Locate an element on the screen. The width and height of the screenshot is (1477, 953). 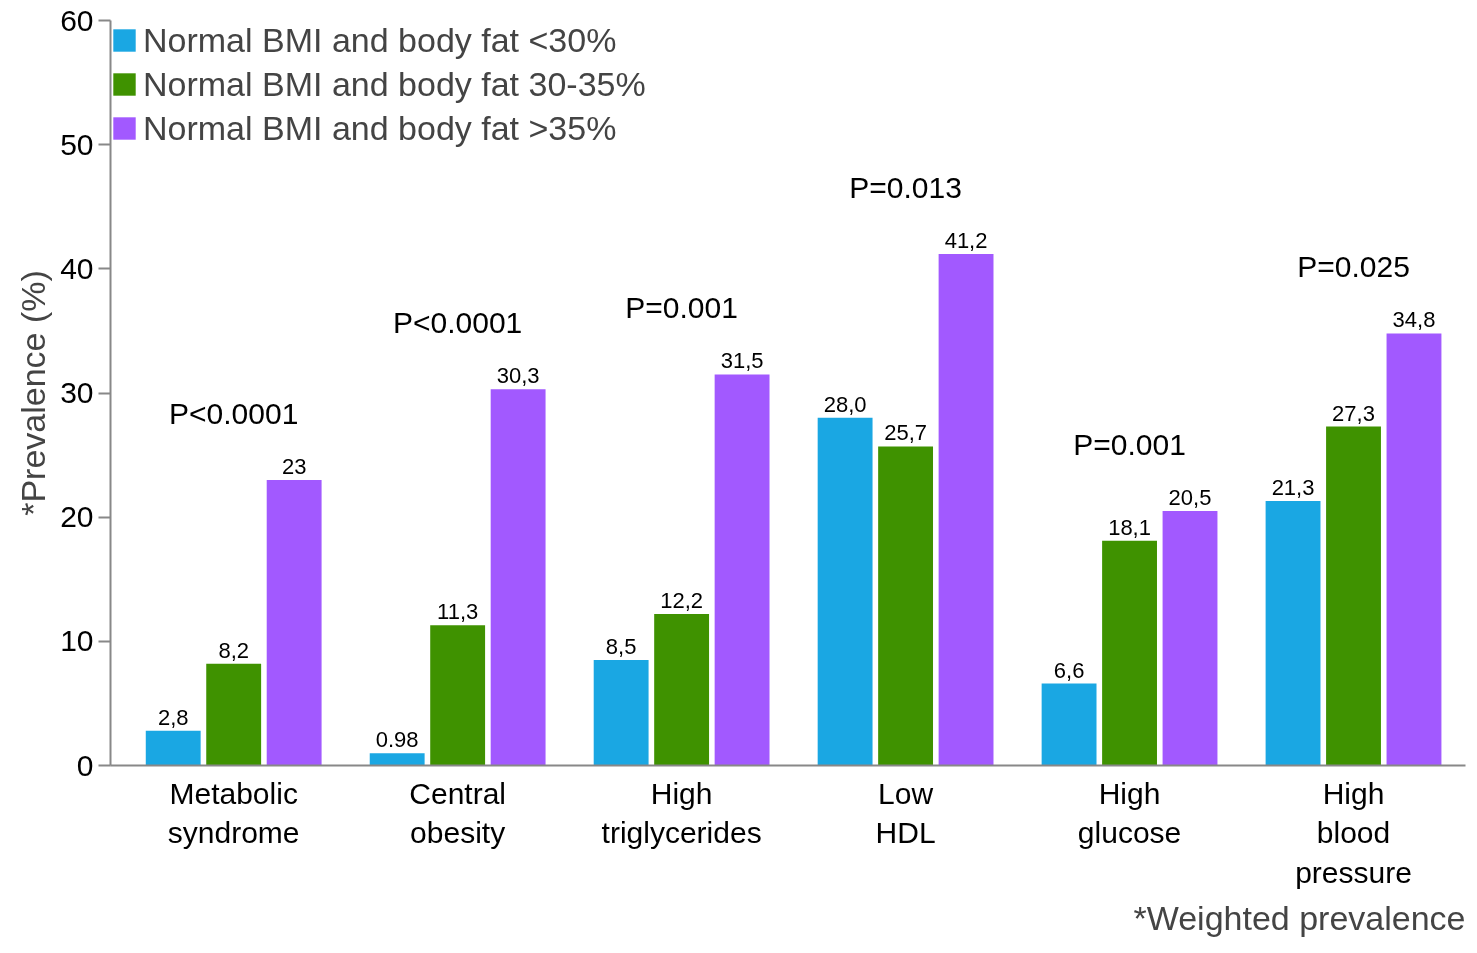
x-tick-label: High glucose is located at coordinates (1129, 813).